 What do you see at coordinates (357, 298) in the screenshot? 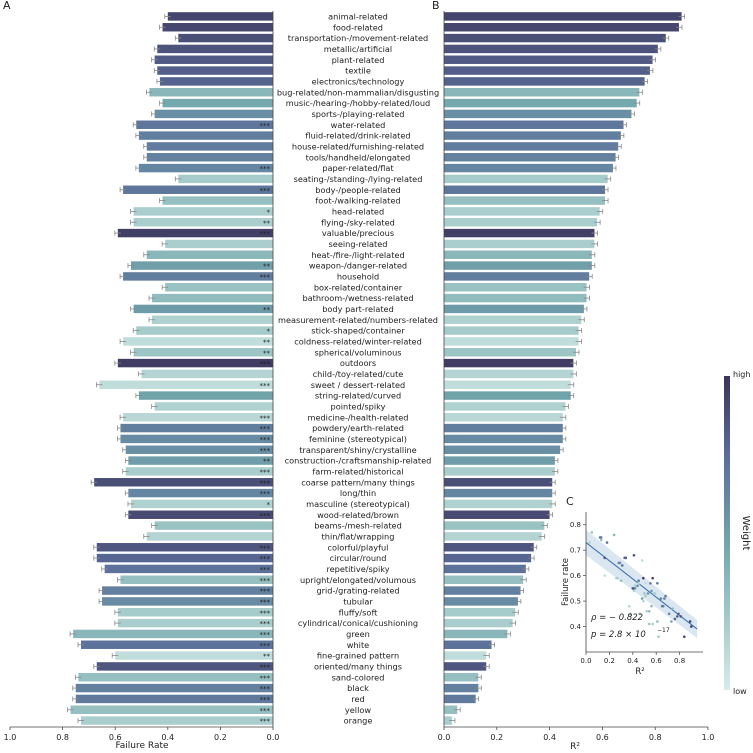
I see `category-label: bathroom-/wetness-related` at bounding box center [357, 298].